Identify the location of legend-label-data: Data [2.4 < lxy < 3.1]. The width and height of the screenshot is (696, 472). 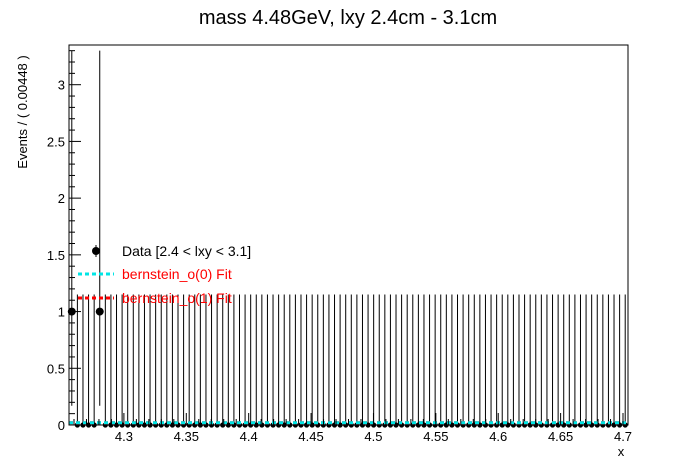
(186, 251).